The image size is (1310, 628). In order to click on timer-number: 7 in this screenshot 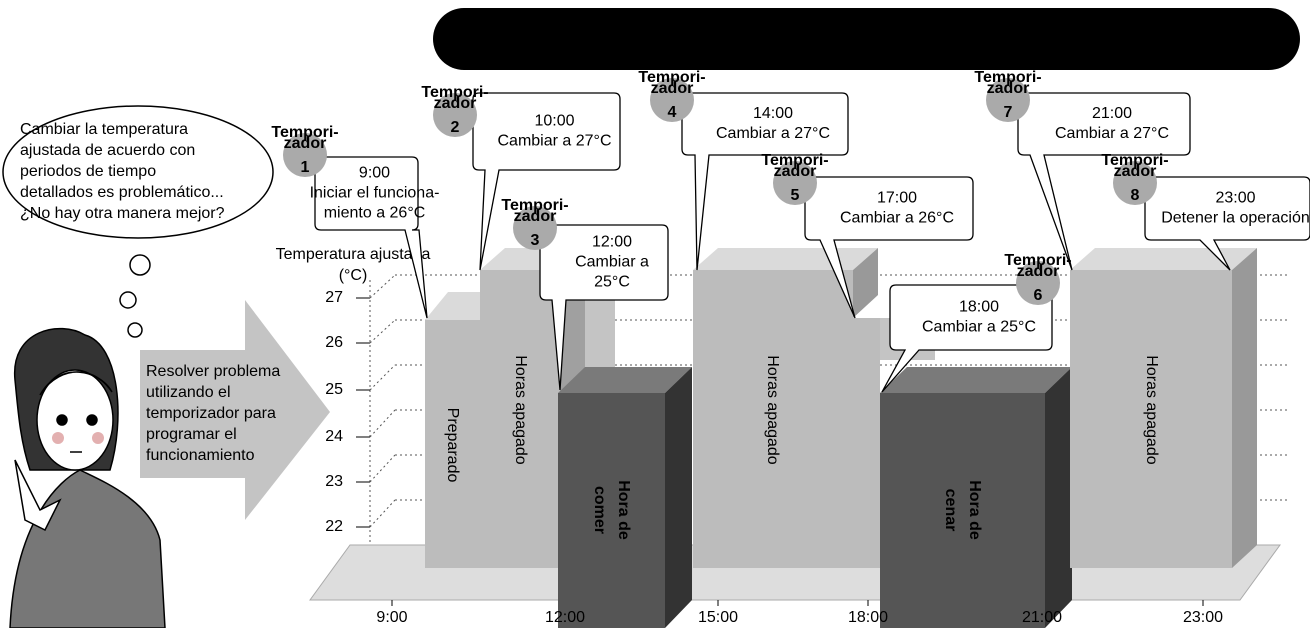, I will do `click(1008, 112)`.